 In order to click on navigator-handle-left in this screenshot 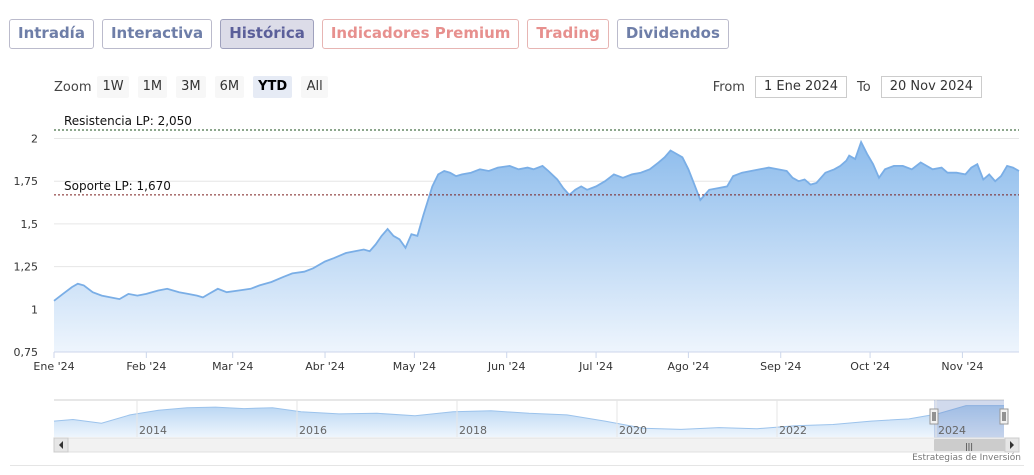, I will do `click(934, 416)`.